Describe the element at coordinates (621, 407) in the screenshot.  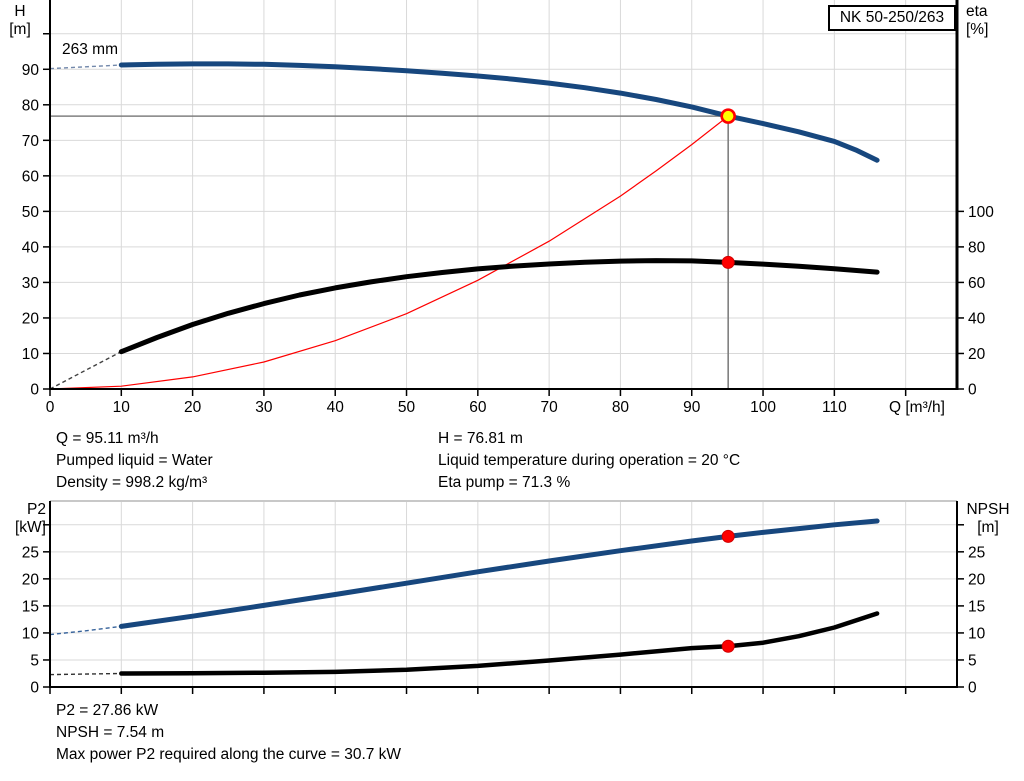
I see `x-tick-label: 80` at that location.